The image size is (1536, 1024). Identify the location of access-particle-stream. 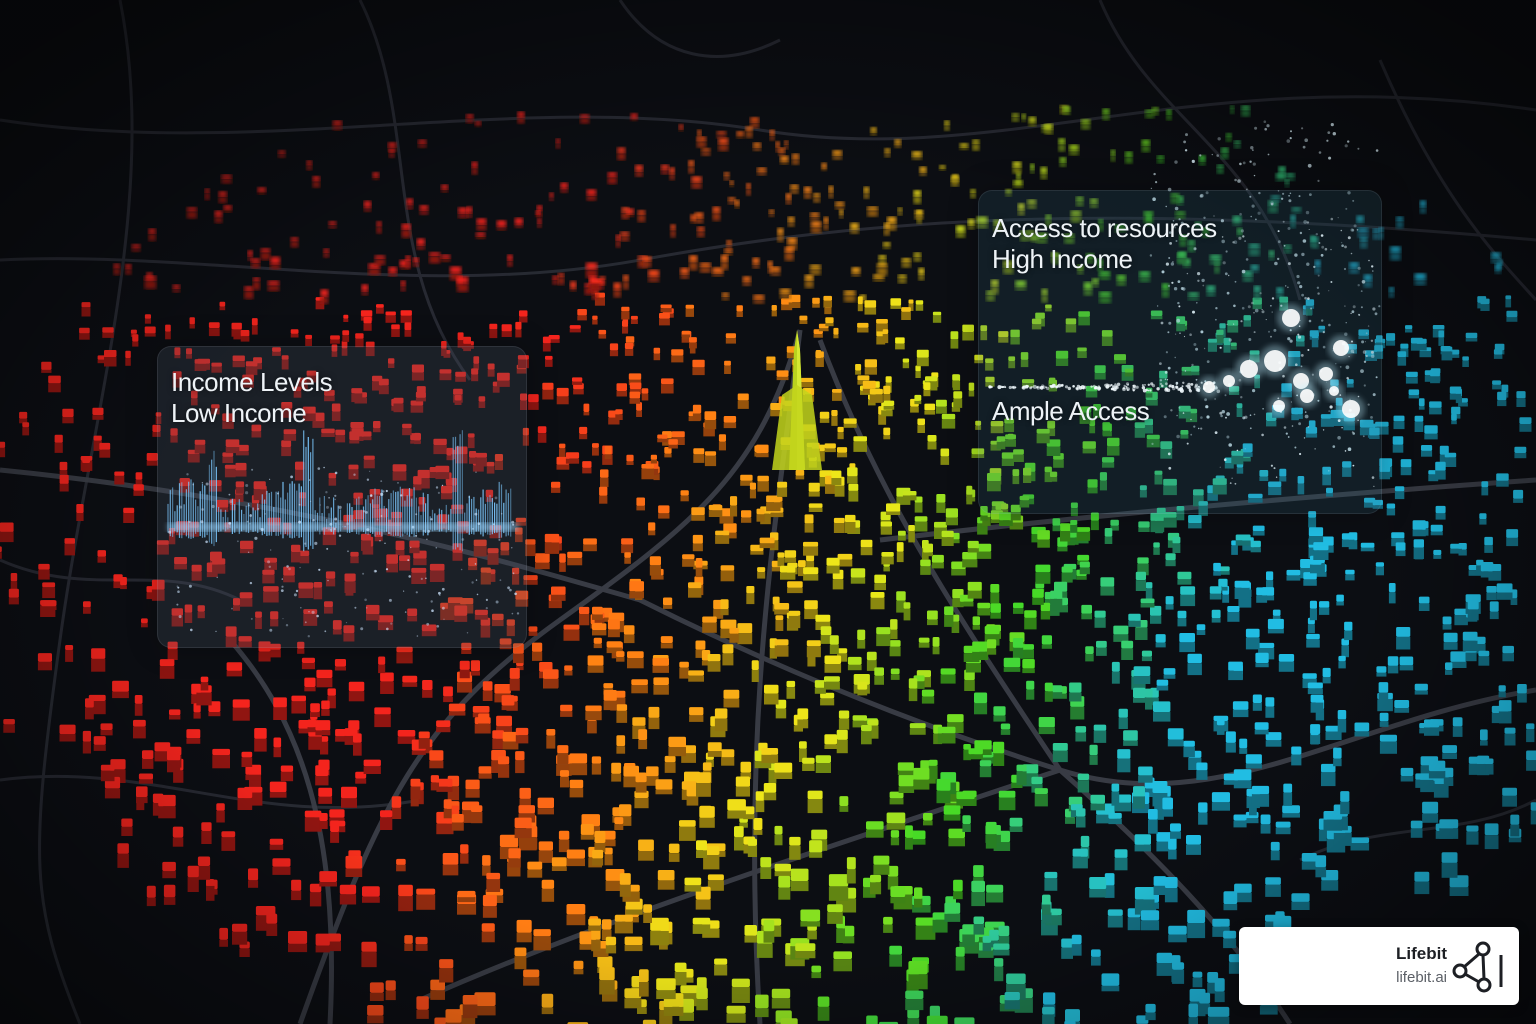
(1182, 351).